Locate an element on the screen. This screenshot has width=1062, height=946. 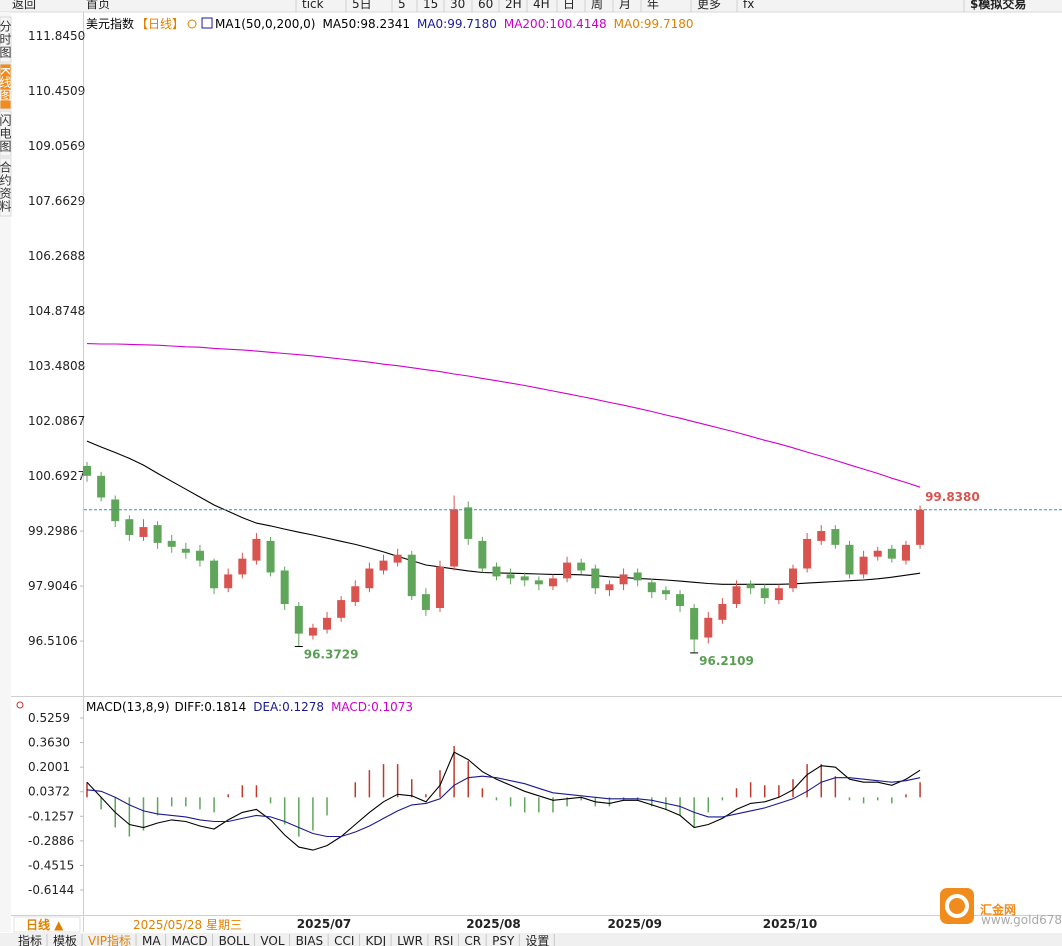
bottom-tab: CCI is located at coordinates (344, 940).